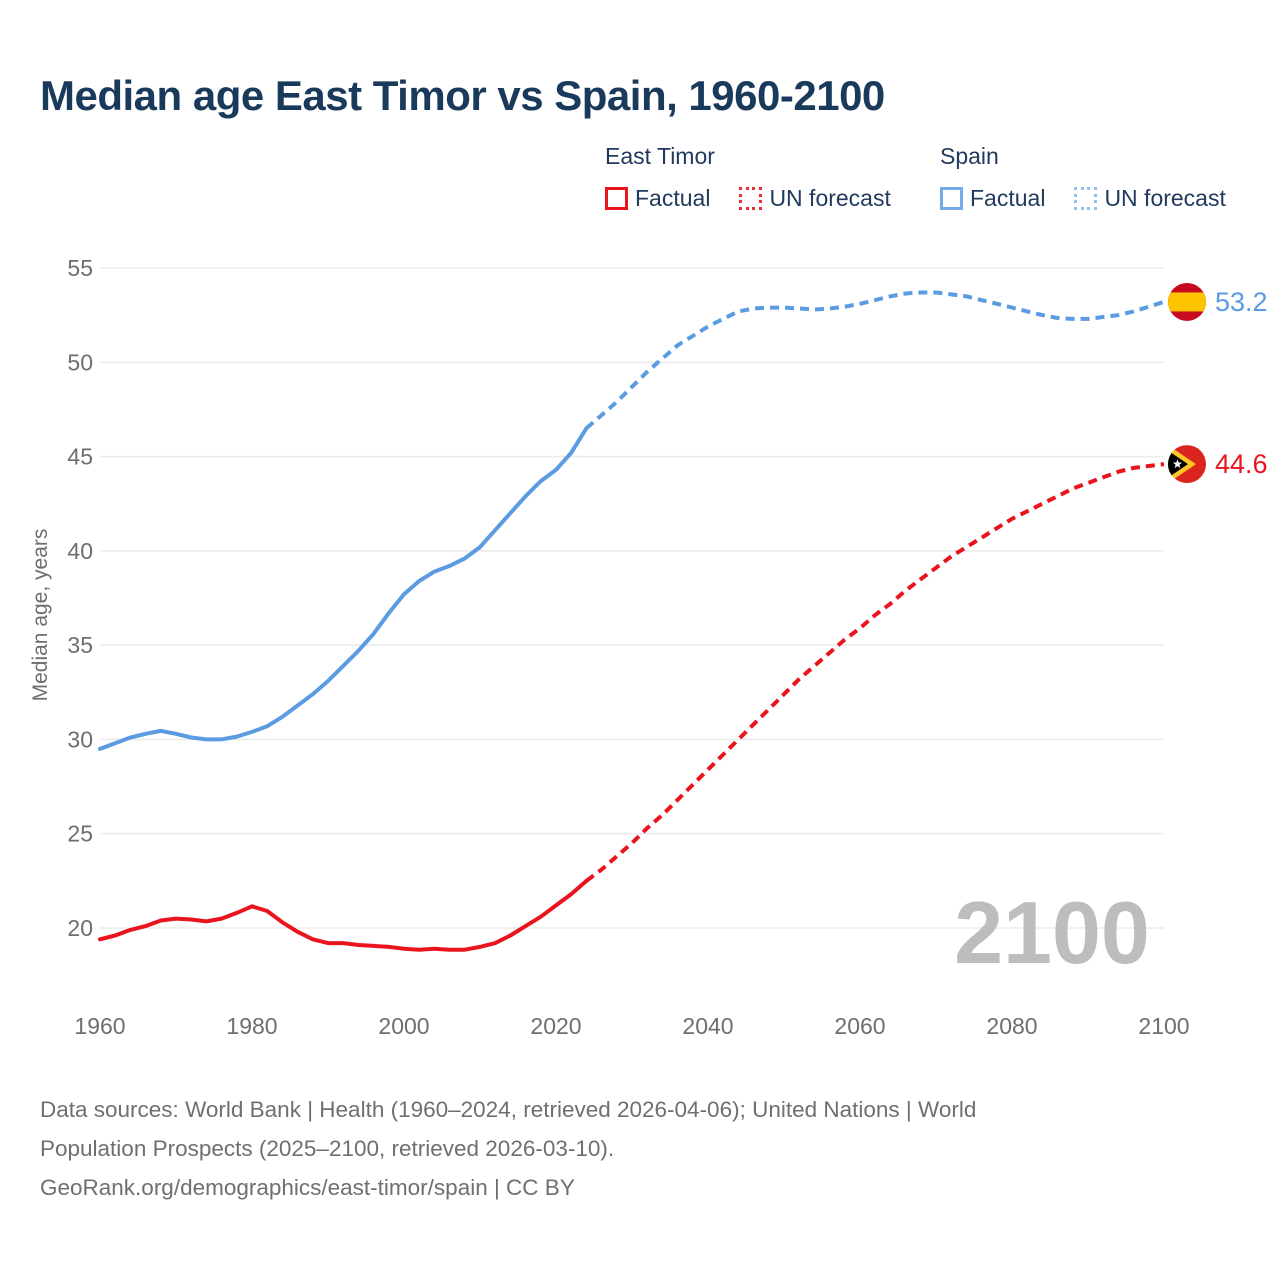 This screenshot has width=1280, height=1280. I want to click on y-tick-label: 30, so click(80, 739).